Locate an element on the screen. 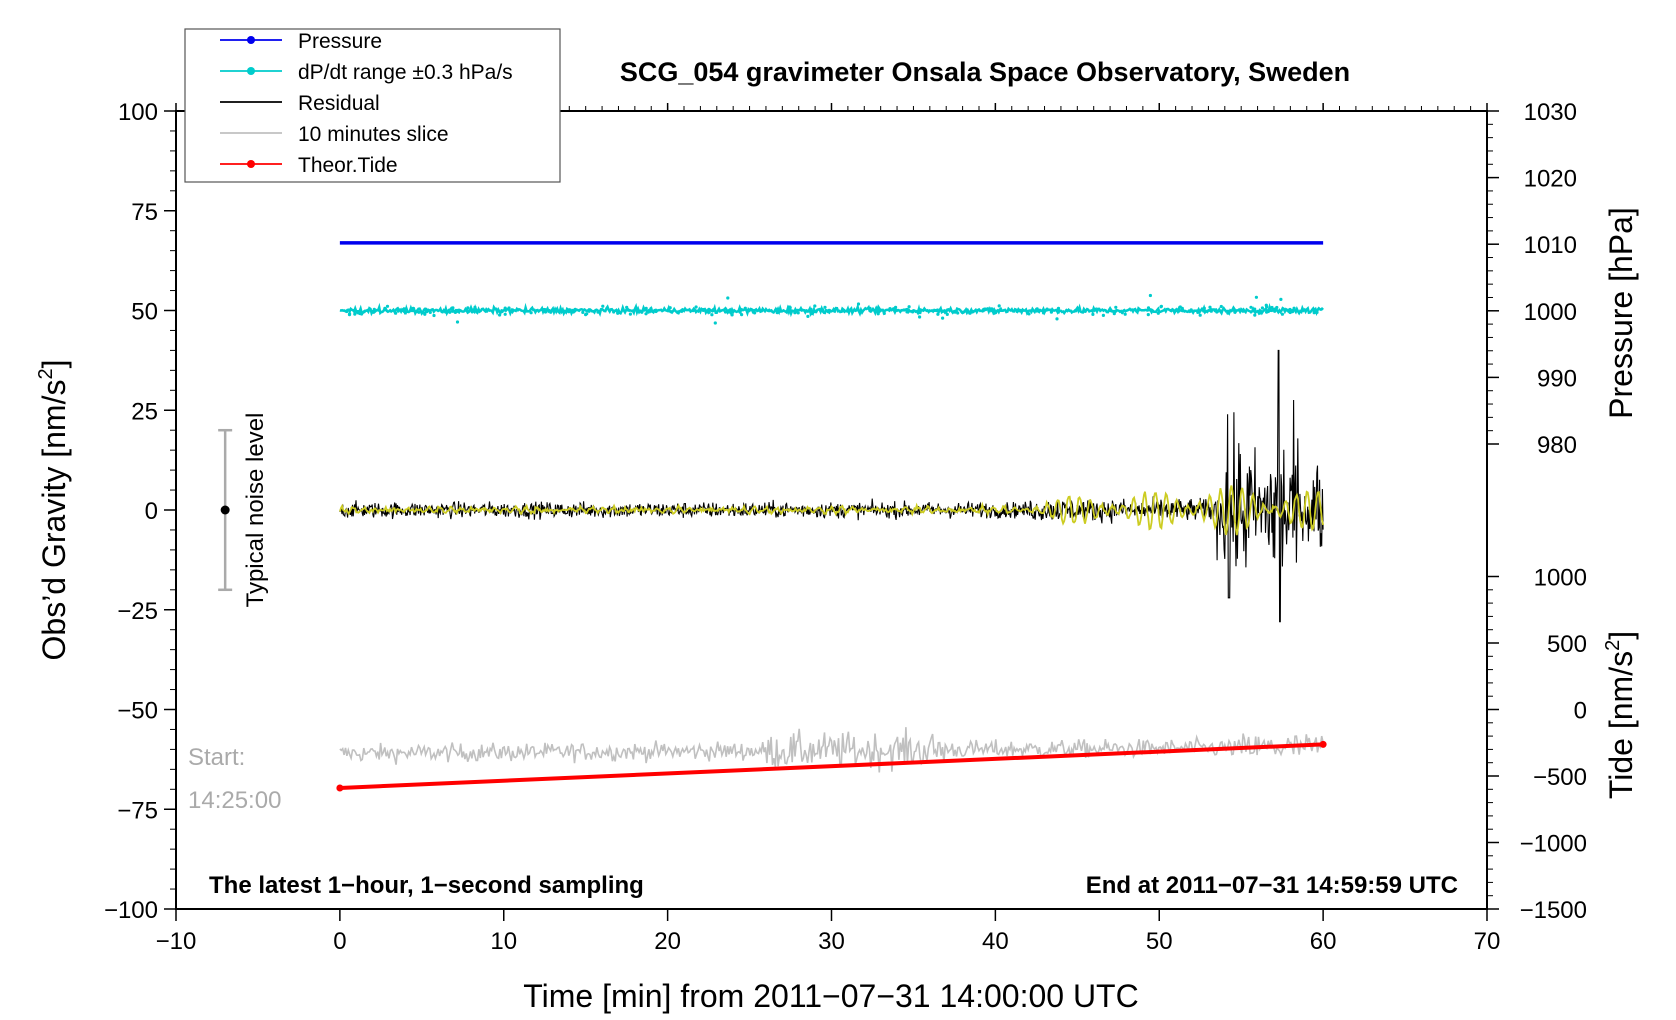  y-axis-label-left-sup: 2 is located at coordinates (46, 373).